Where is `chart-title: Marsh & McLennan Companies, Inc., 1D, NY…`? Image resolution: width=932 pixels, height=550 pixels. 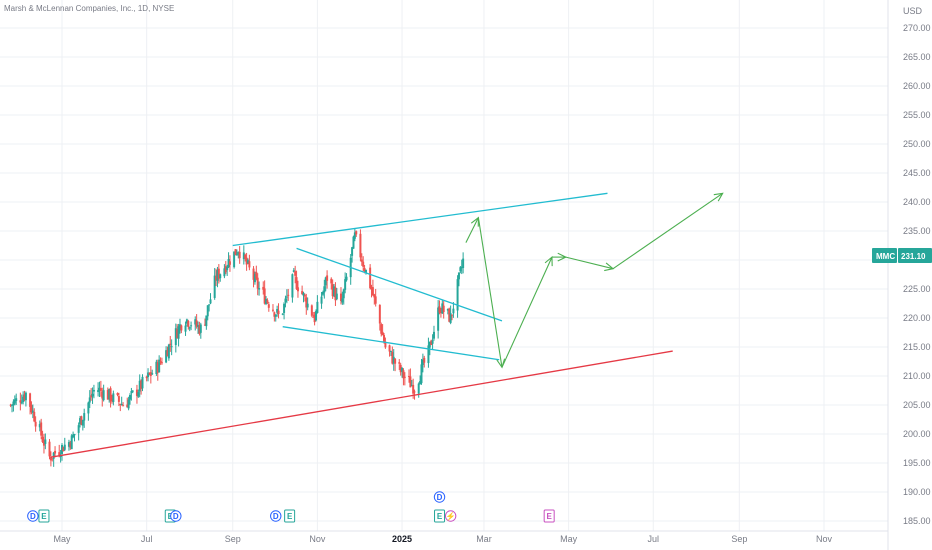
chart-title: Marsh & McLennan Companies, Inc., 1D, NY… is located at coordinates (89, 8).